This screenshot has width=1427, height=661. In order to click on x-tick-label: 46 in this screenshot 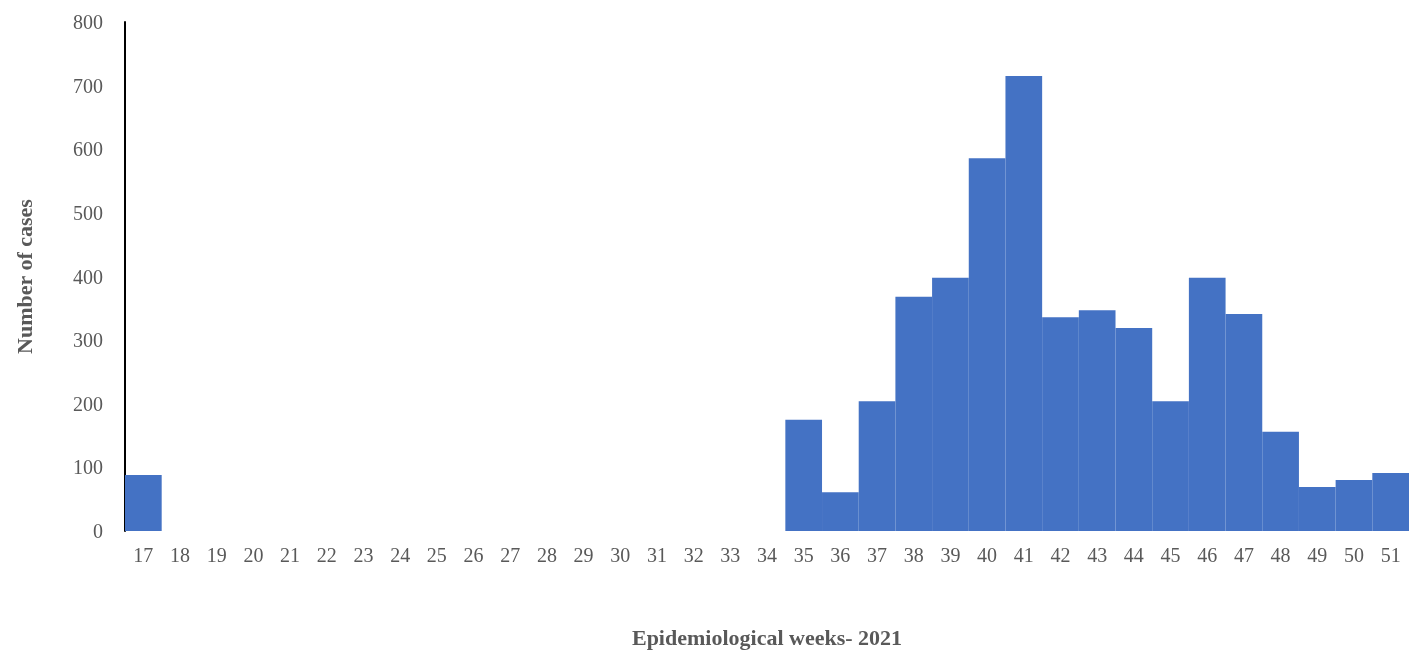, I will do `click(1207, 555)`.